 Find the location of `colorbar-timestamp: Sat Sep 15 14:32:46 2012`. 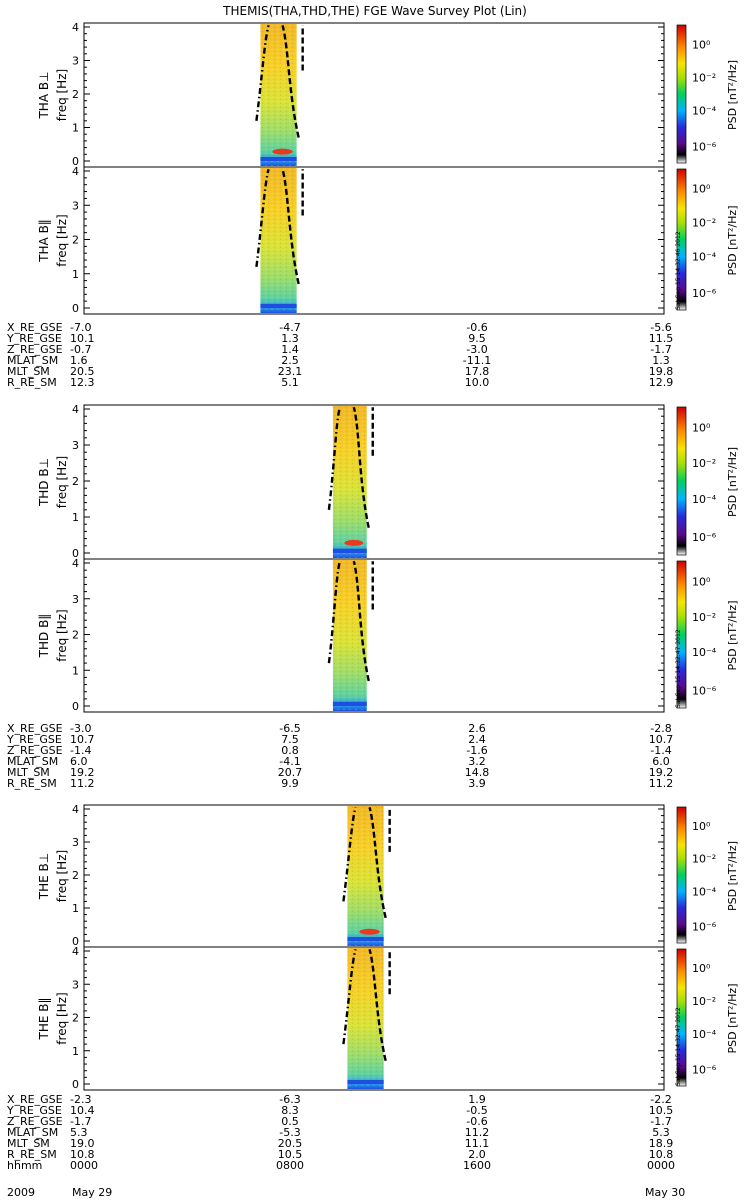

colorbar-timestamp: Sat Sep 15 14:32:46 2012 is located at coordinates (678, 270).